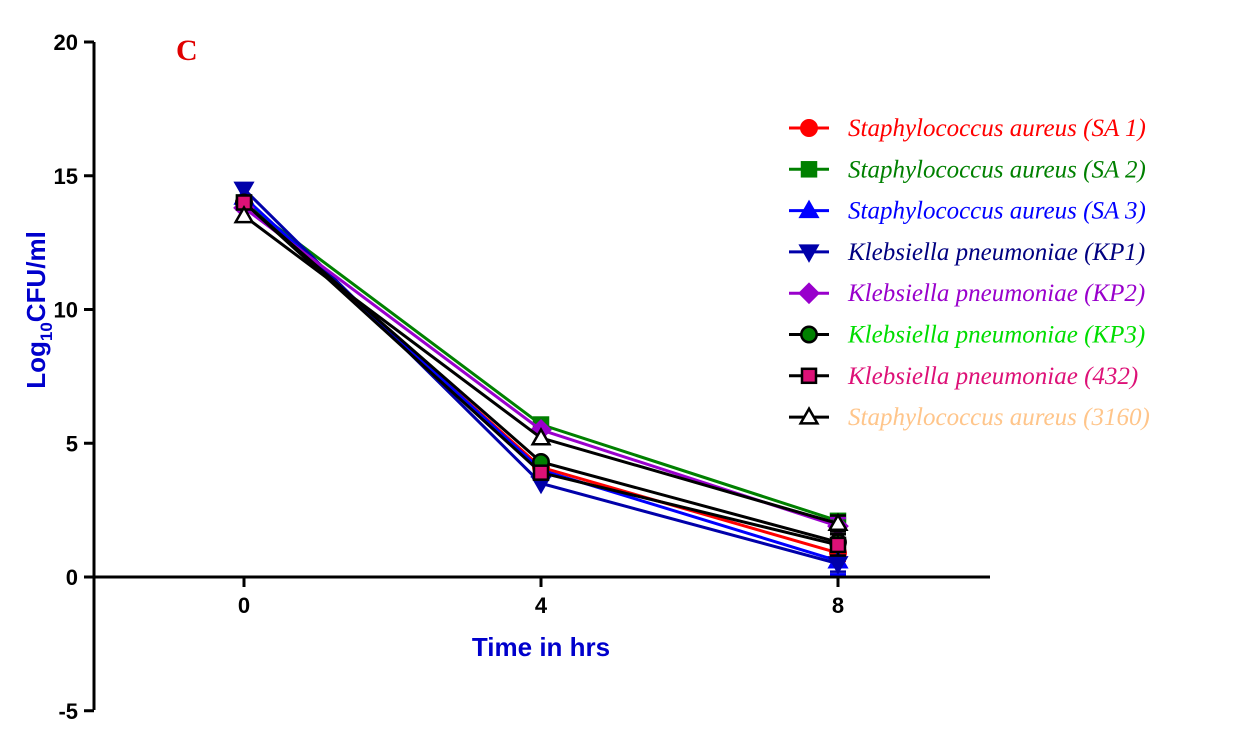 The image size is (1242, 730). Describe the element at coordinates (996, 335) in the screenshot. I see `legend-label: Klebsiella pneumoniae (KP3)` at that location.